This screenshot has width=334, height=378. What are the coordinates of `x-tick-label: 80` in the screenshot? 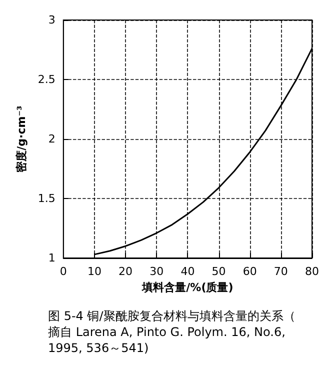 It's located at (312, 271).